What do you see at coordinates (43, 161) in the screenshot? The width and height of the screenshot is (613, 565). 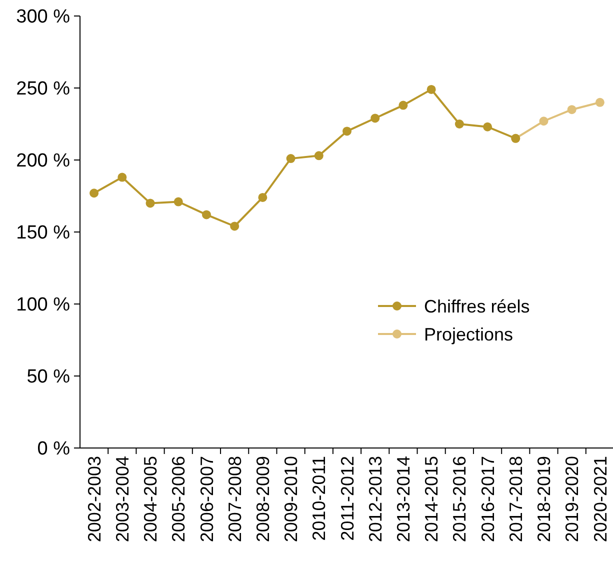 I see `y-tick-label: 200 %` at bounding box center [43, 161].